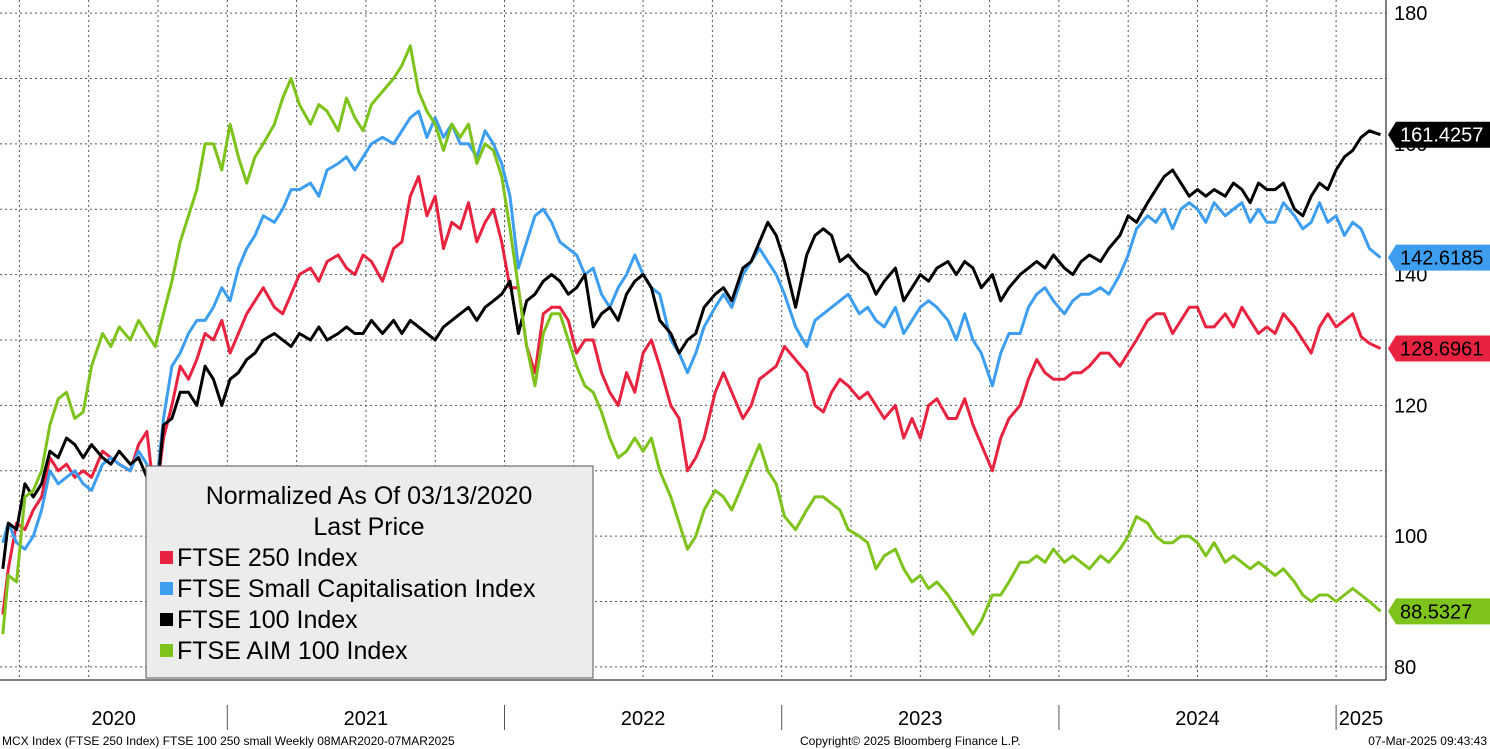  What do you see at coordinates (1436, 612) in the screenshot?
I see `badge-value: 88.5327` at bounding box center [1436, 612].